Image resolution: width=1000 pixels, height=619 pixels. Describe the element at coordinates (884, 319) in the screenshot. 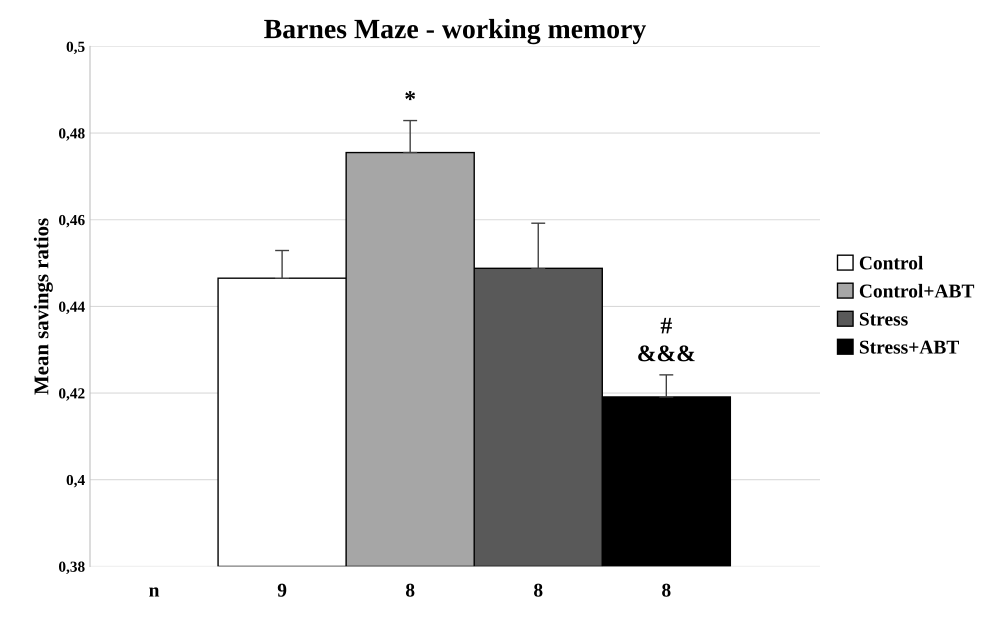

I see `legend-label: Stress` at that location.